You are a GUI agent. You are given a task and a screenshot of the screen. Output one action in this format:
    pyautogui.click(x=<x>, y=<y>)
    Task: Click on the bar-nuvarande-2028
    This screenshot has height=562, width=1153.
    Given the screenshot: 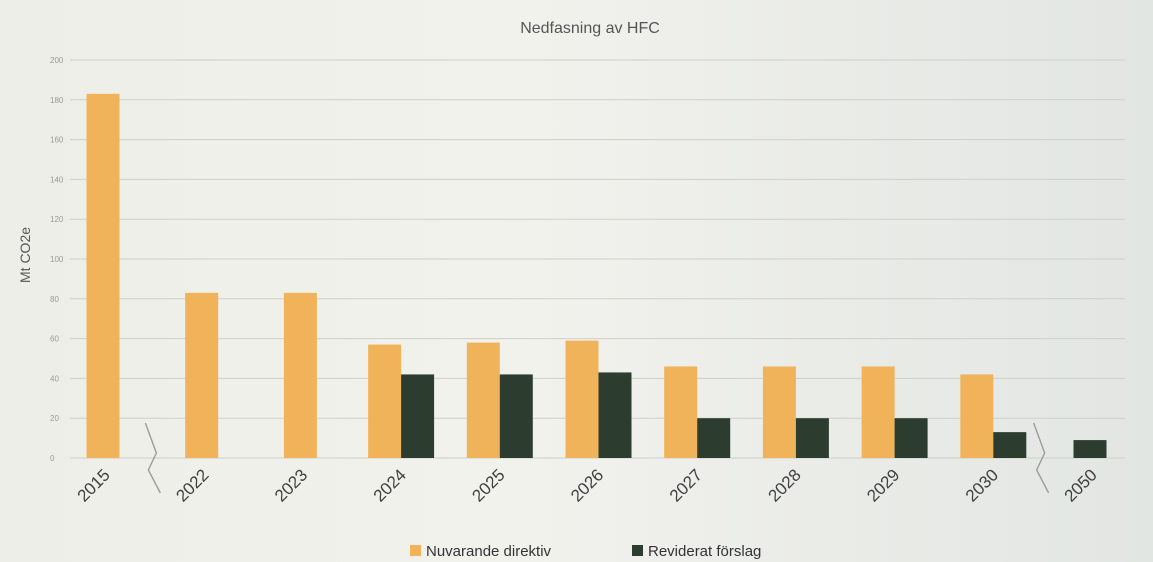 What is the action you would take?
    pyautogui.click(x=779, y=412)
    